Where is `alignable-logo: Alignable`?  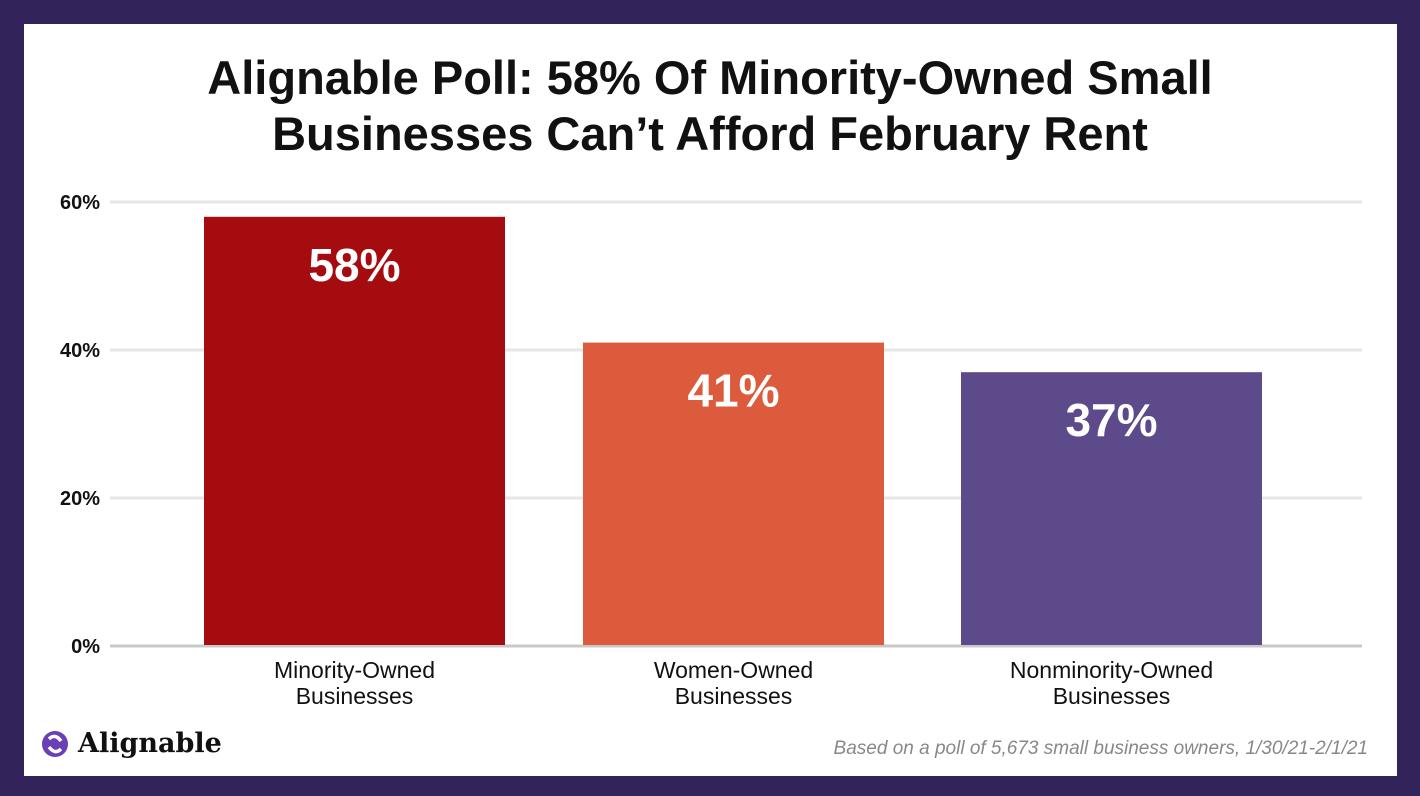
alignable-logo: Alignable is located at coordinates (131, 743).